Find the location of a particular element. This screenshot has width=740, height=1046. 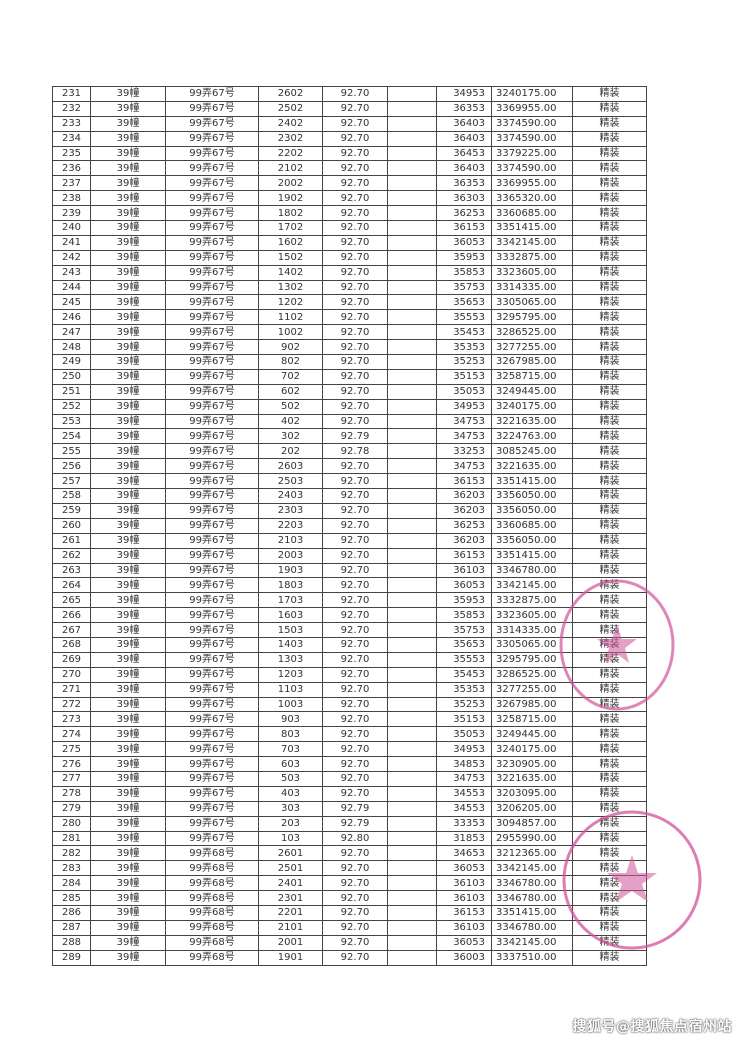

cell-#: 280 is located at coordinates (71, 823).